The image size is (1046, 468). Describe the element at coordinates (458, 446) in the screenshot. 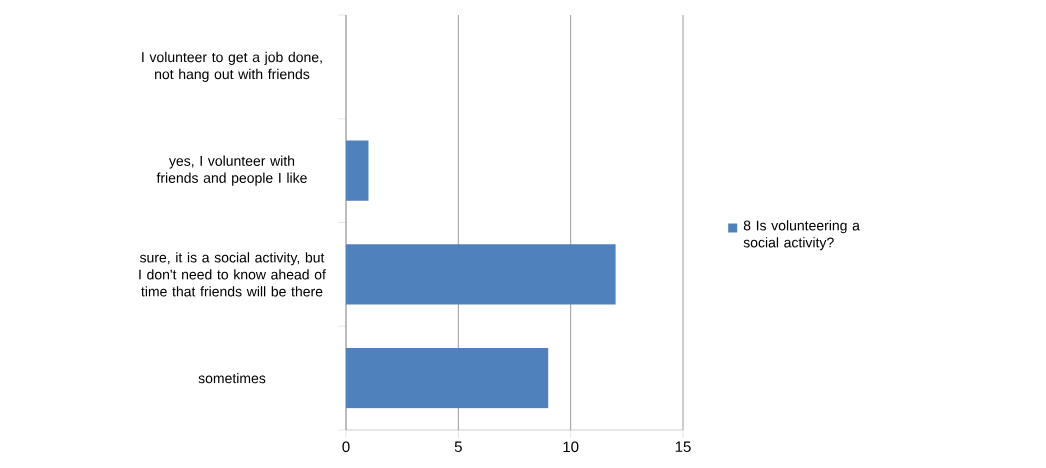

I see `x-tick-label: 5` at that location.